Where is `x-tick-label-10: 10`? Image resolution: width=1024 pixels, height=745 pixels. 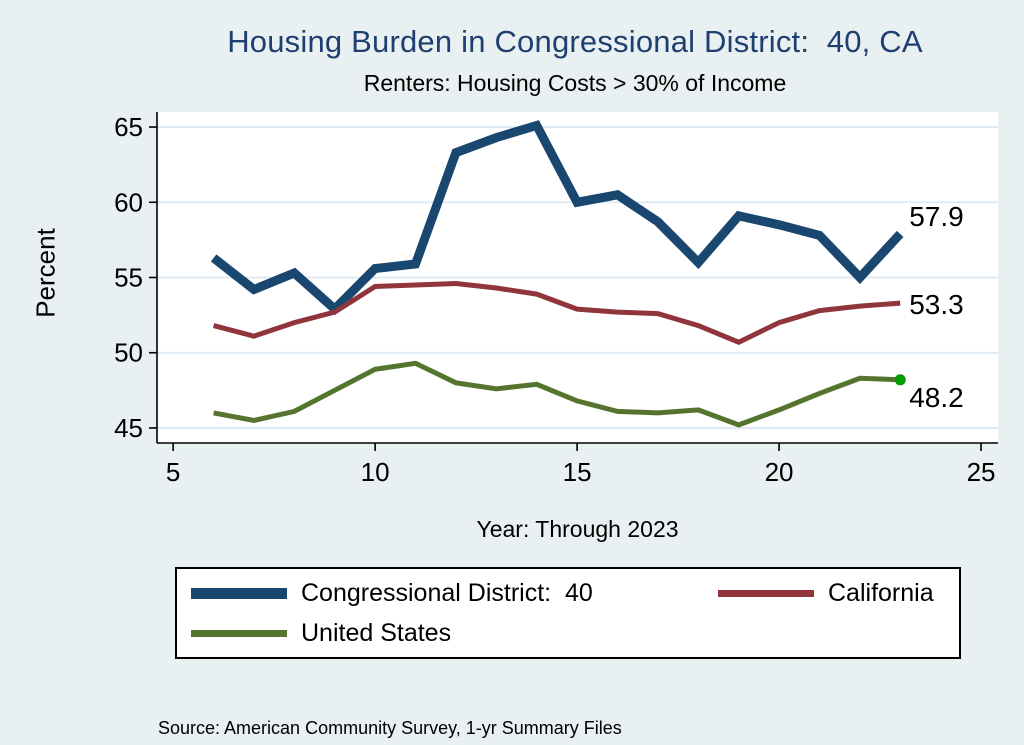 x-tick-label-10: 10 is located at coordinates (375, 472).